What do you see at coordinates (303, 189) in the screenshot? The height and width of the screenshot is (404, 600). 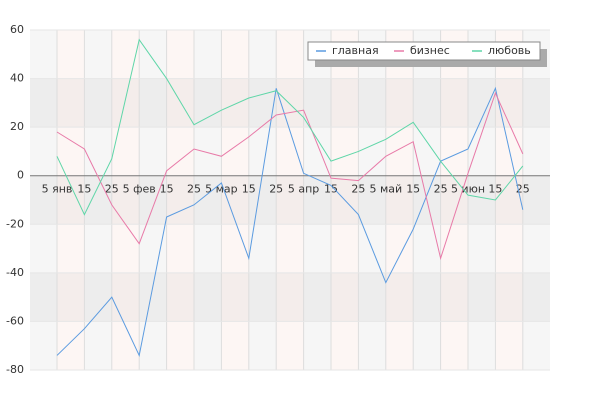 I see `x-tick-label: 5 апр` at bounding box center [303, 189].